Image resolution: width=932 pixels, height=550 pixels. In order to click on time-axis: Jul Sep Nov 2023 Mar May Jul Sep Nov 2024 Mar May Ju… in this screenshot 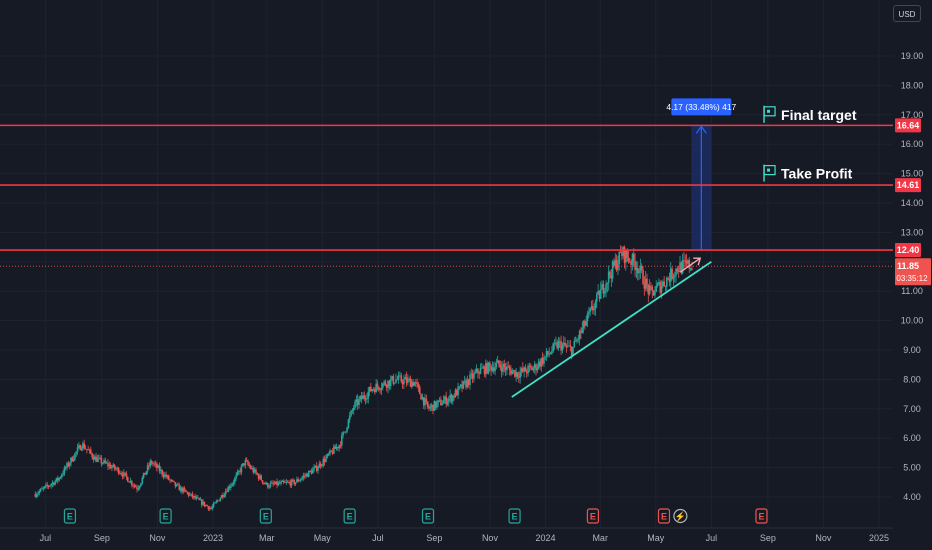, I will do `click(446, 538)`.